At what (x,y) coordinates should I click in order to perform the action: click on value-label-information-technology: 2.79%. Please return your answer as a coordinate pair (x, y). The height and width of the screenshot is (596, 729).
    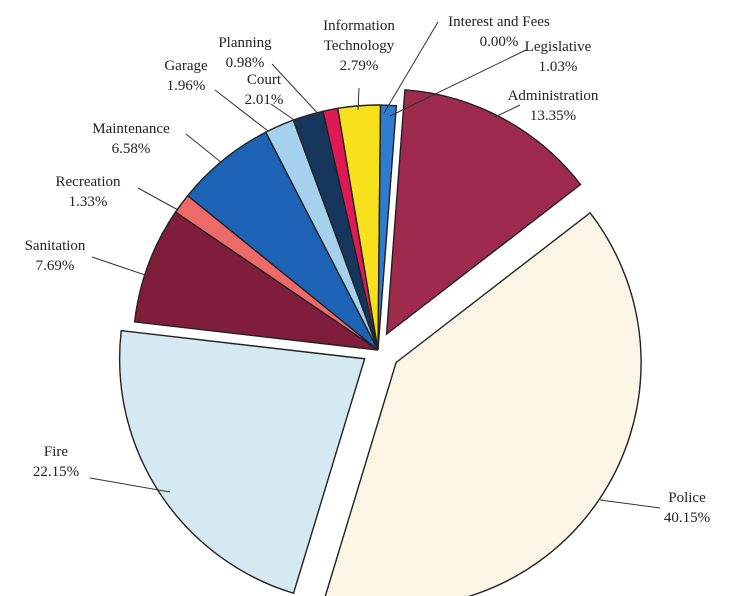
    Looking at the image, I should click on (359, 66).